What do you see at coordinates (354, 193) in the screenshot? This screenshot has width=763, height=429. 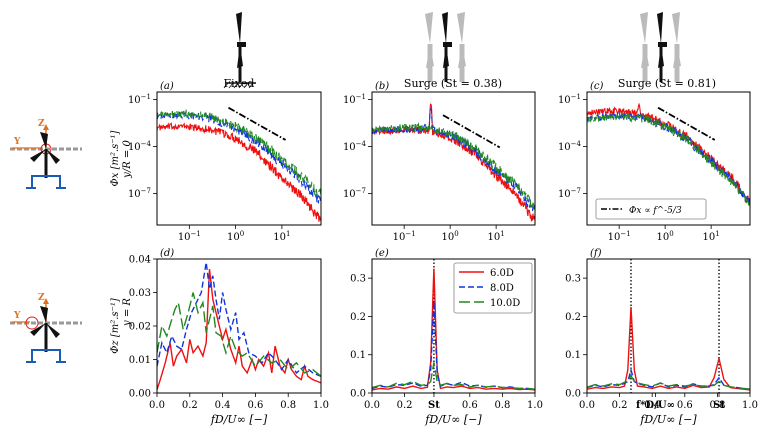 I see `ytick-label-b-2: 10⁻⁷` at bounding box center [354, 193].